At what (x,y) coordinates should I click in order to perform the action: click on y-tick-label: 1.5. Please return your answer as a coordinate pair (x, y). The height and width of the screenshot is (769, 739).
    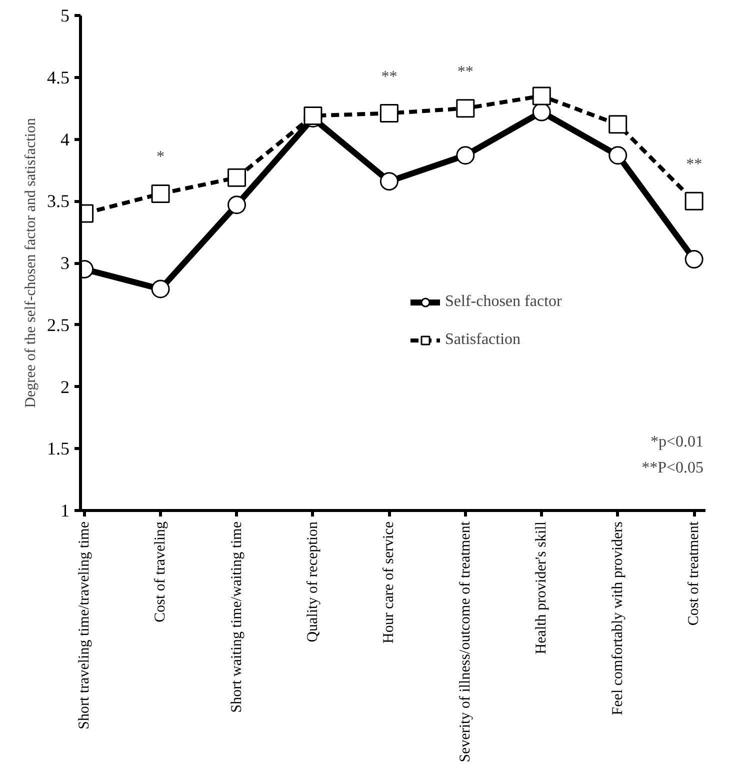
    Looking at the image, I should click on (58, 448).